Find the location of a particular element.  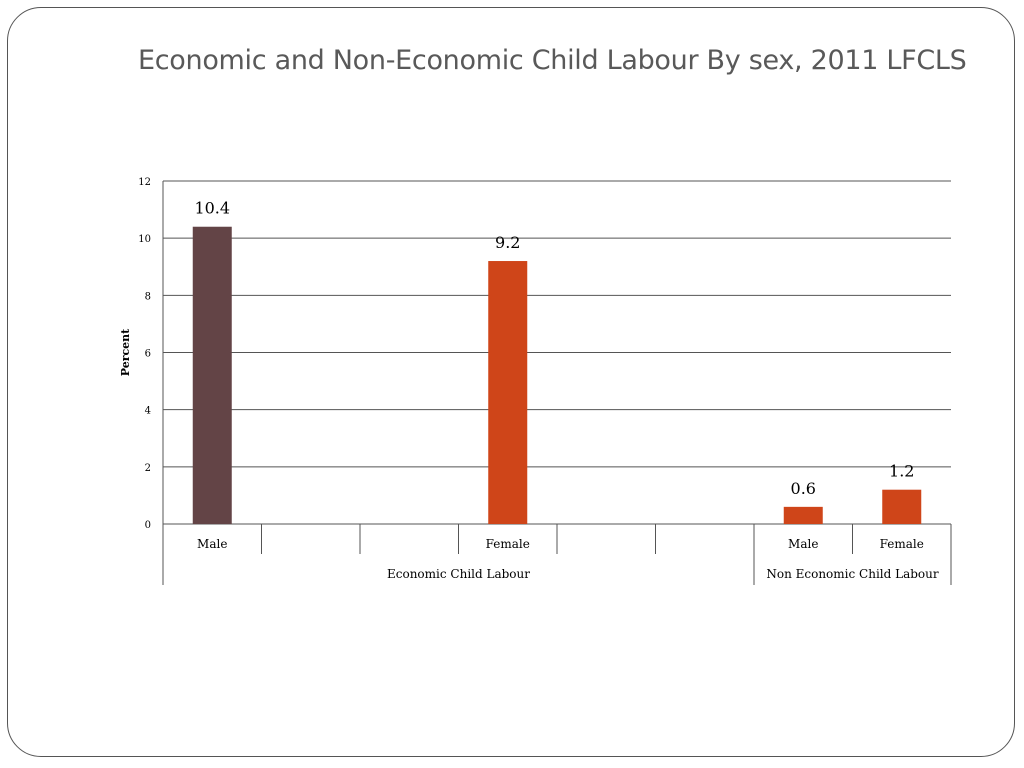

data-label: 0.6 is located at coordinates (803, 488).